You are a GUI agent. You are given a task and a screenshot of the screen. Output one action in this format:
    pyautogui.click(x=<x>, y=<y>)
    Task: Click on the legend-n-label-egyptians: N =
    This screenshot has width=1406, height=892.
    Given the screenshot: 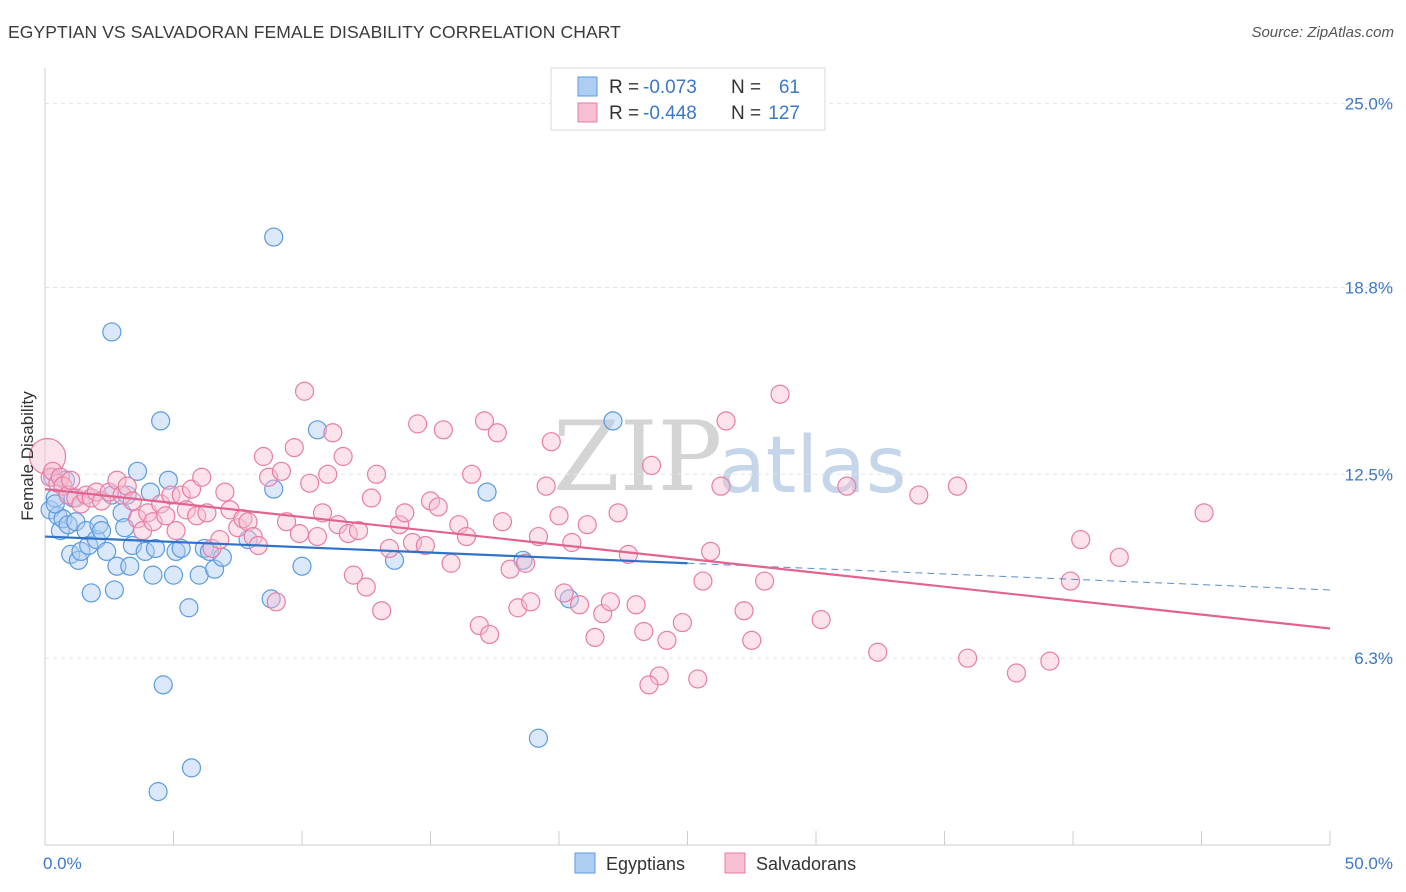 What is the action you would take?
    pyautogui.click(x=746, y=87)
    